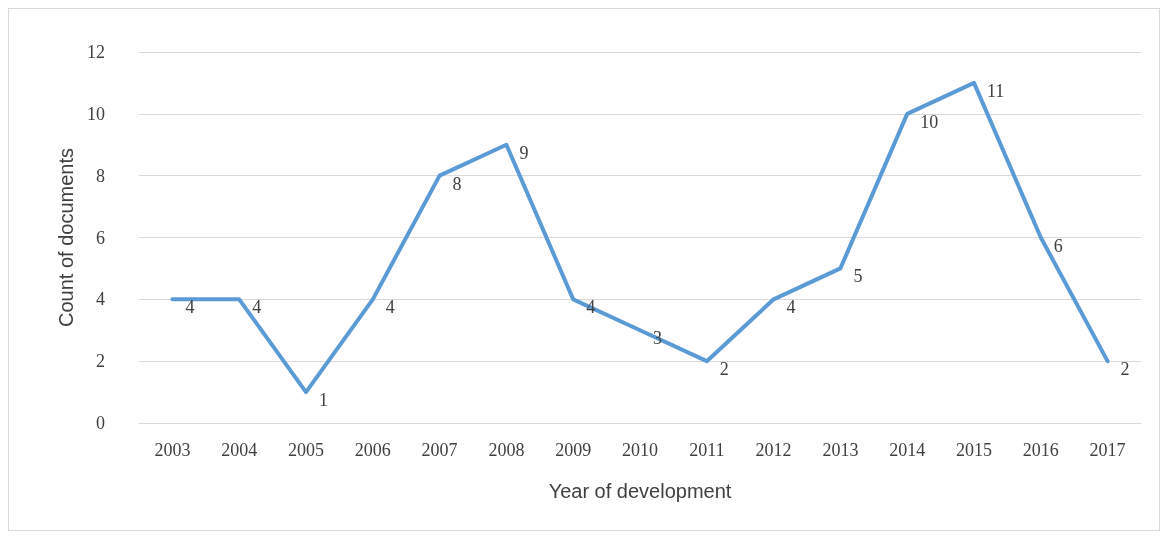  Describe the element at coordinates (929, 121) in the screenshot. I see `data-label: 10` at that location.